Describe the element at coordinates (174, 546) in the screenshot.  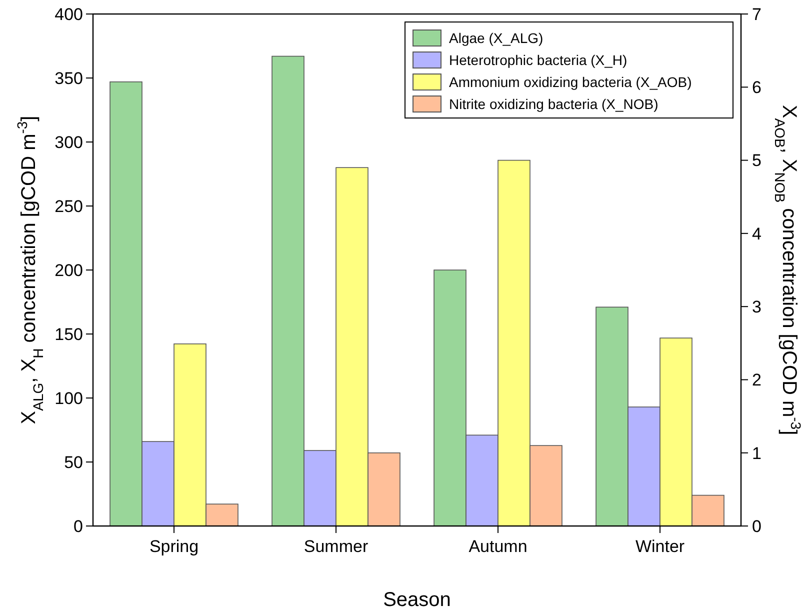
I see `x-tick-label: Spring` at that location.